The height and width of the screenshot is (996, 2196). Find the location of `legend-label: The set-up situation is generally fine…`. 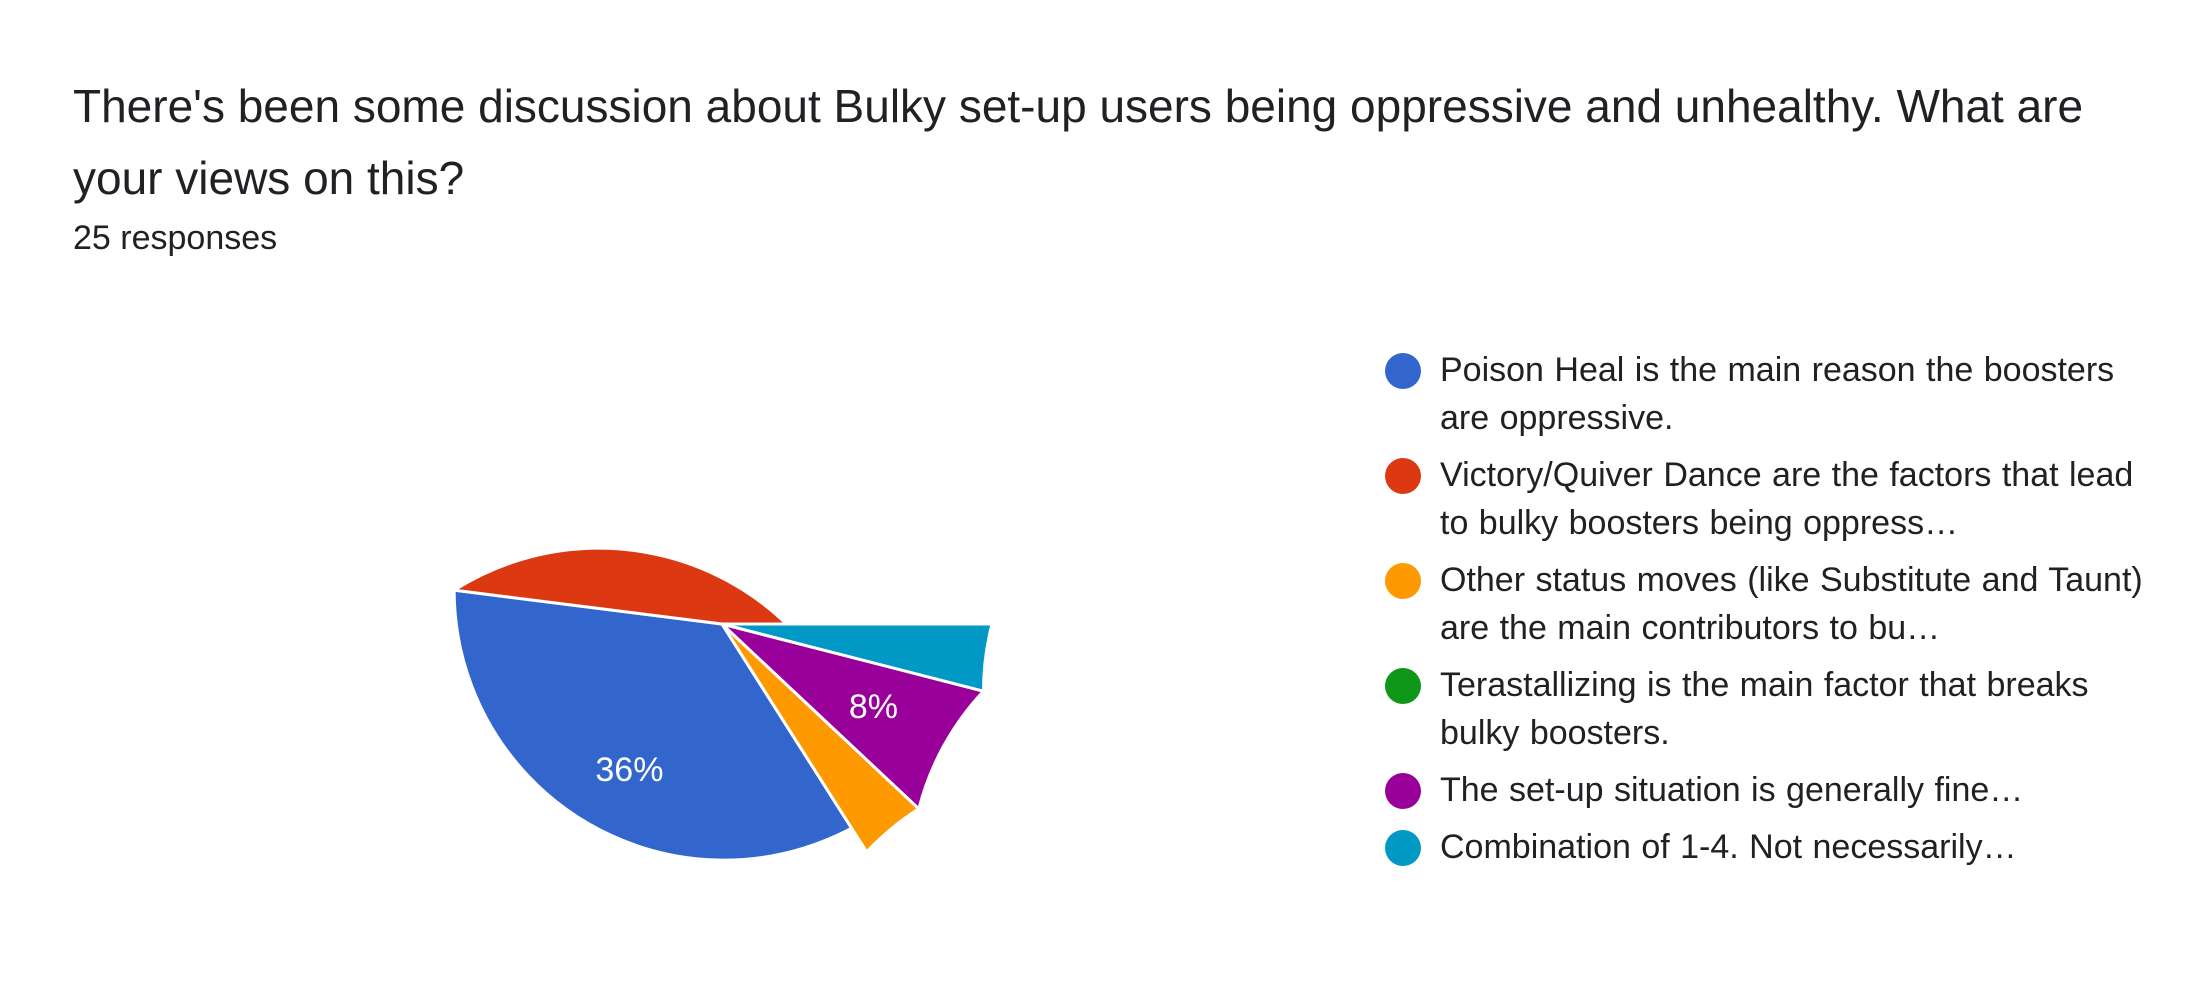

legend-label: The set-up situation is generally fine… is located at coordinates (1732, 790).